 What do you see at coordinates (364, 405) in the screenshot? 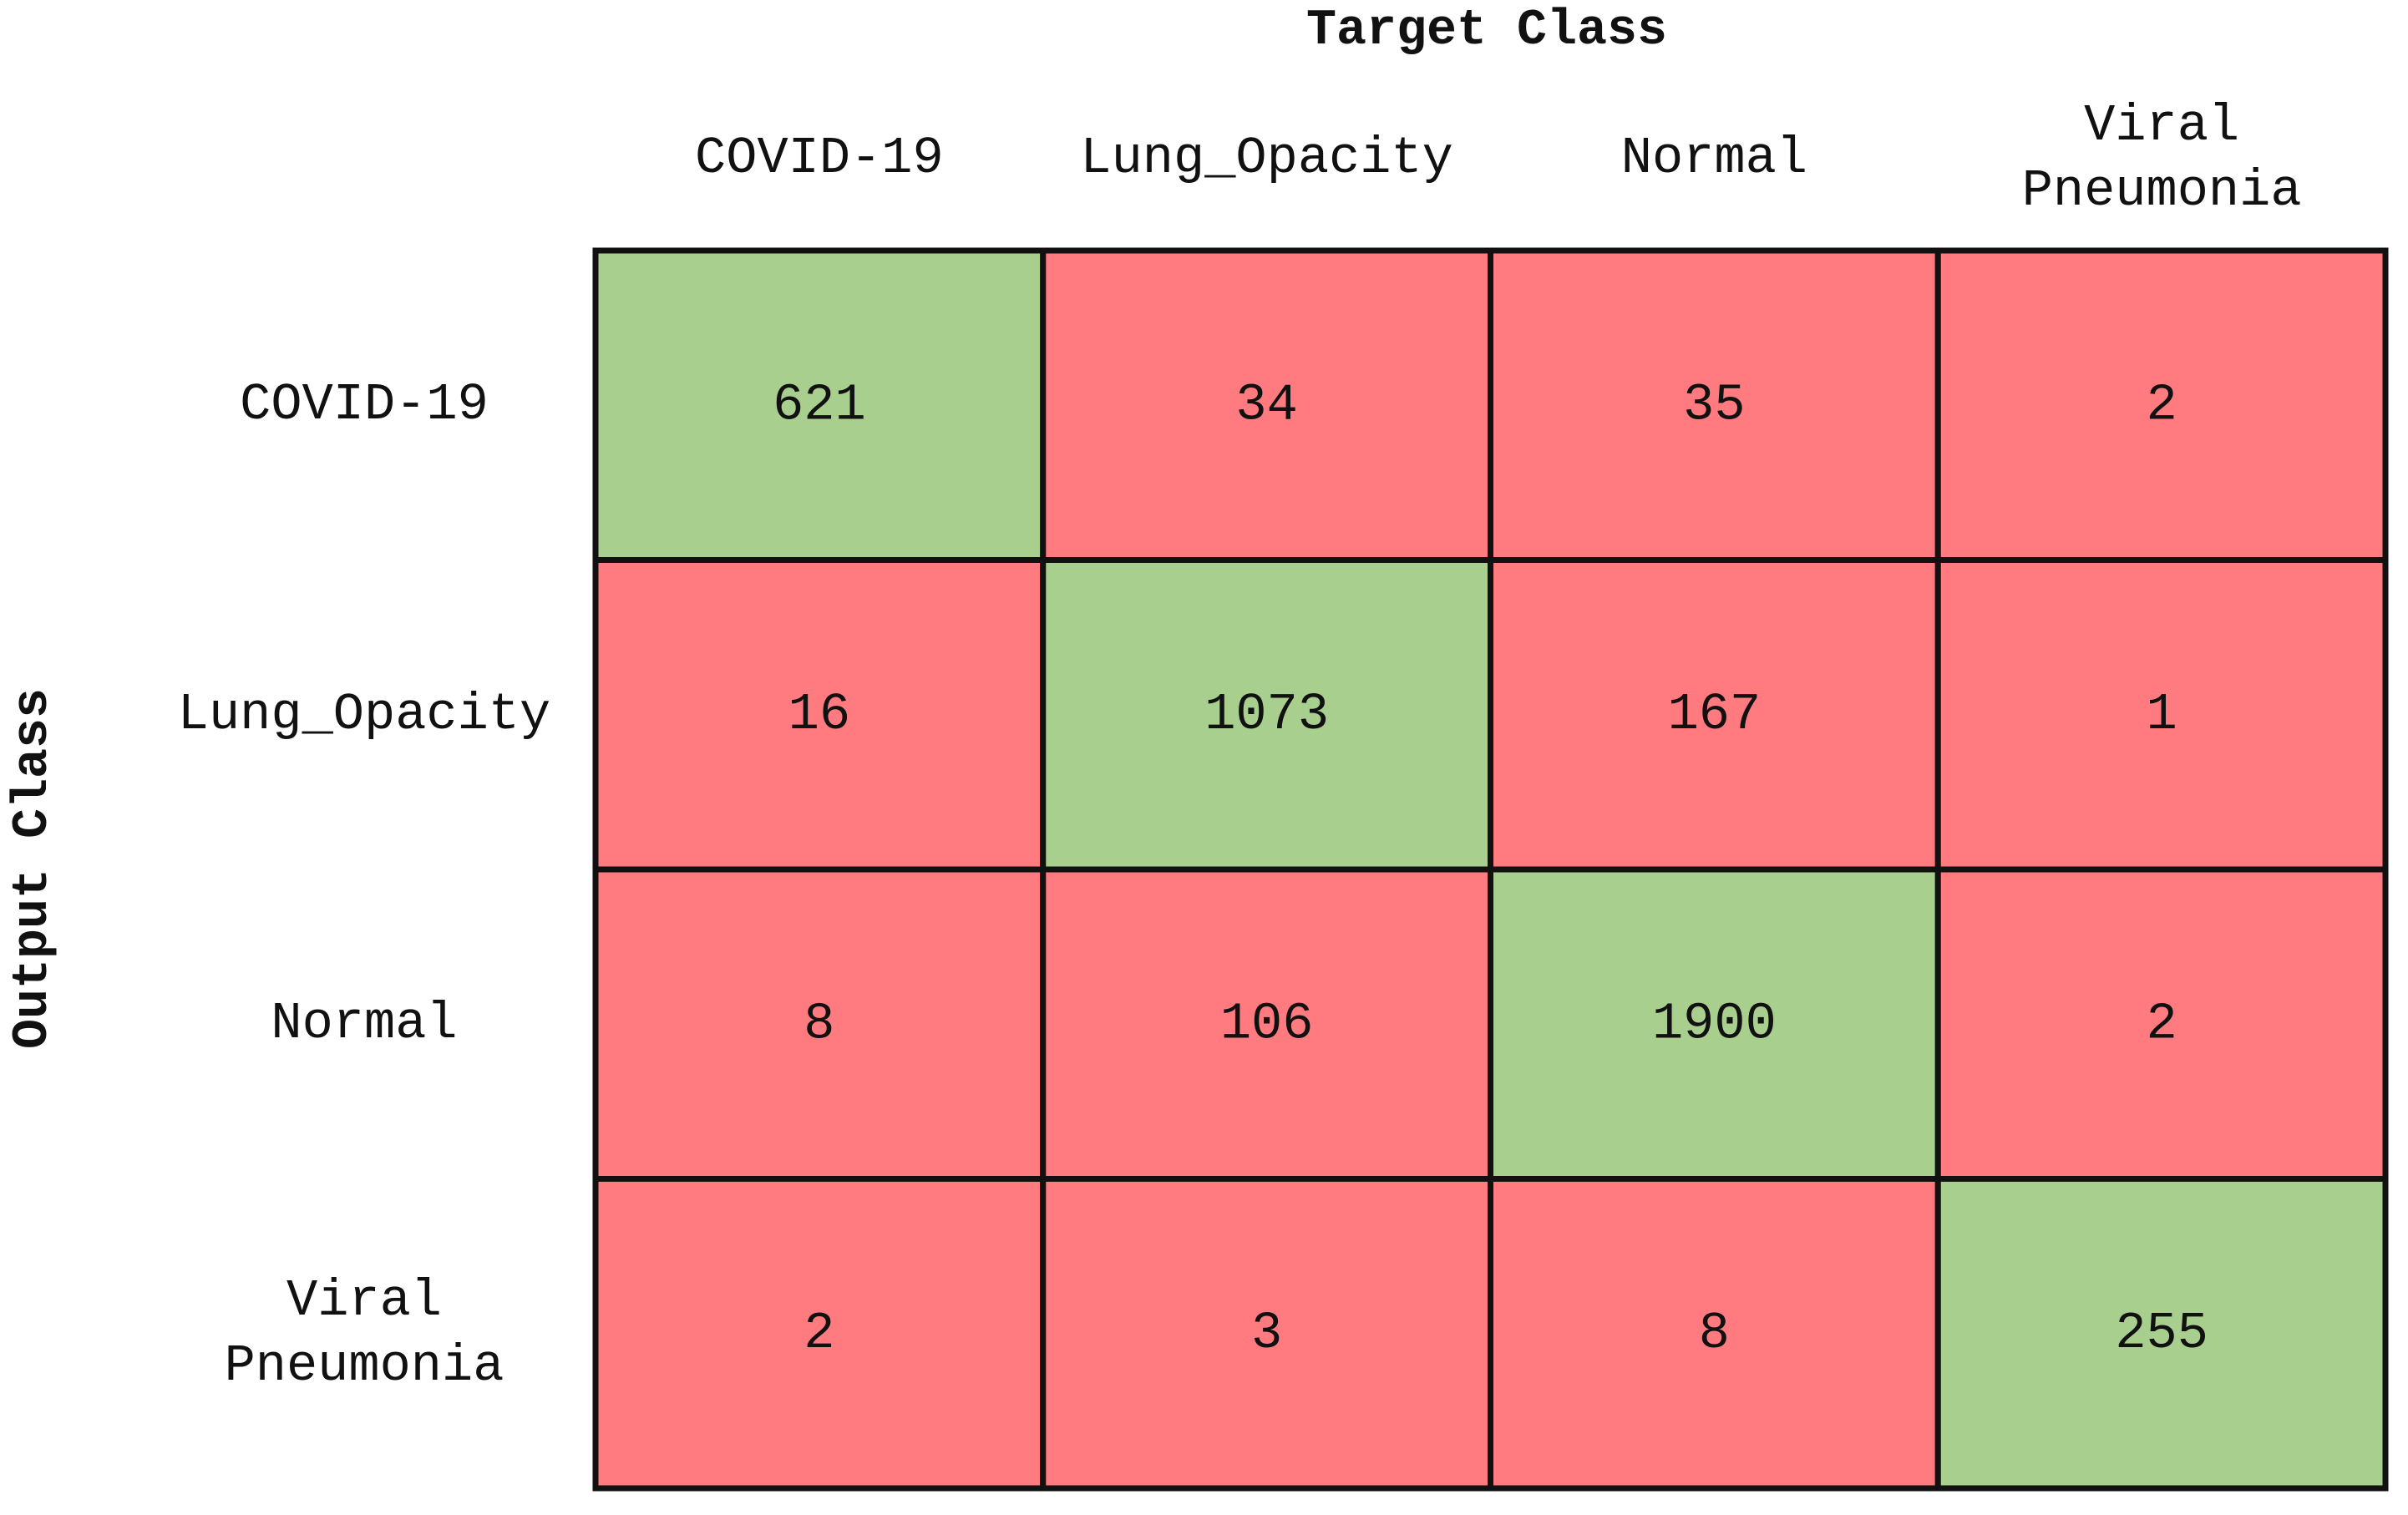
I see `row-label: COVID-19` at bounding box center [364, 405].